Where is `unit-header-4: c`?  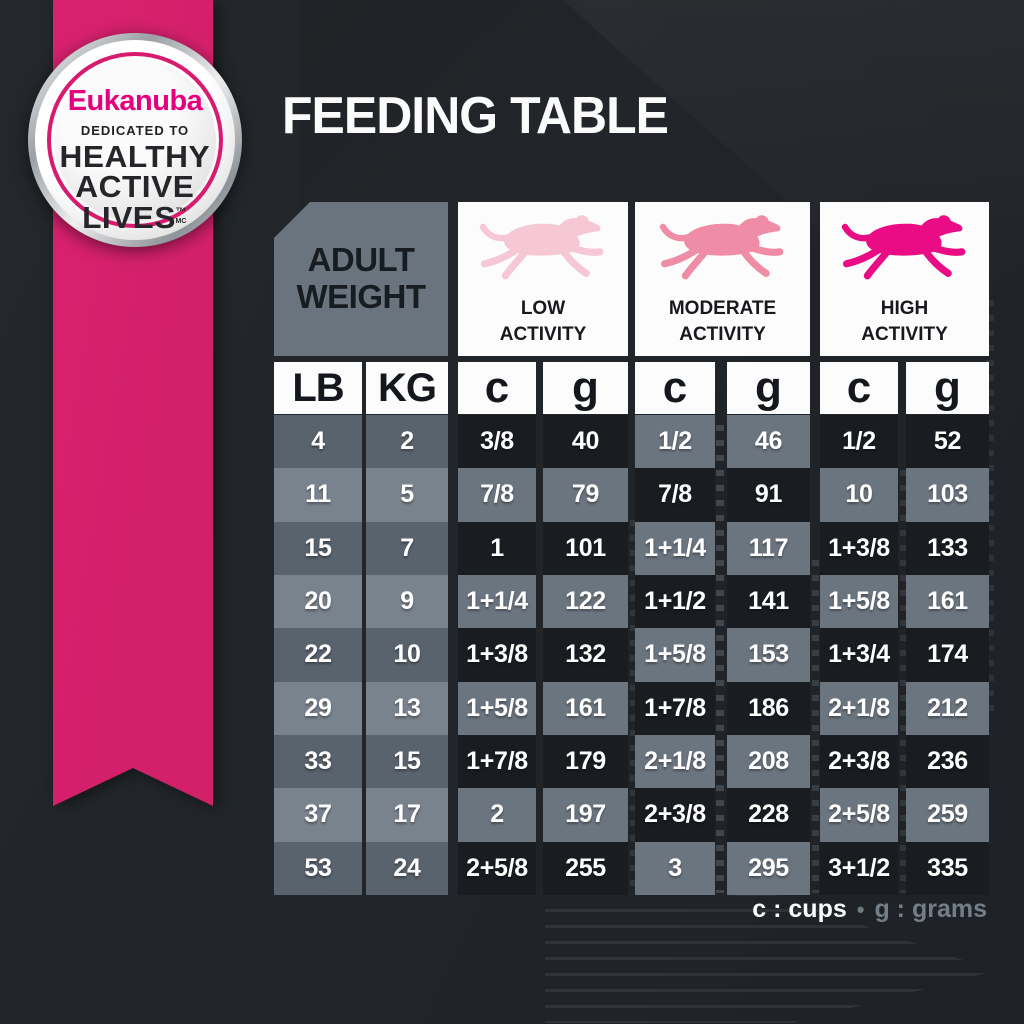 unit-header-4: c is located at coordinates (675, 388).